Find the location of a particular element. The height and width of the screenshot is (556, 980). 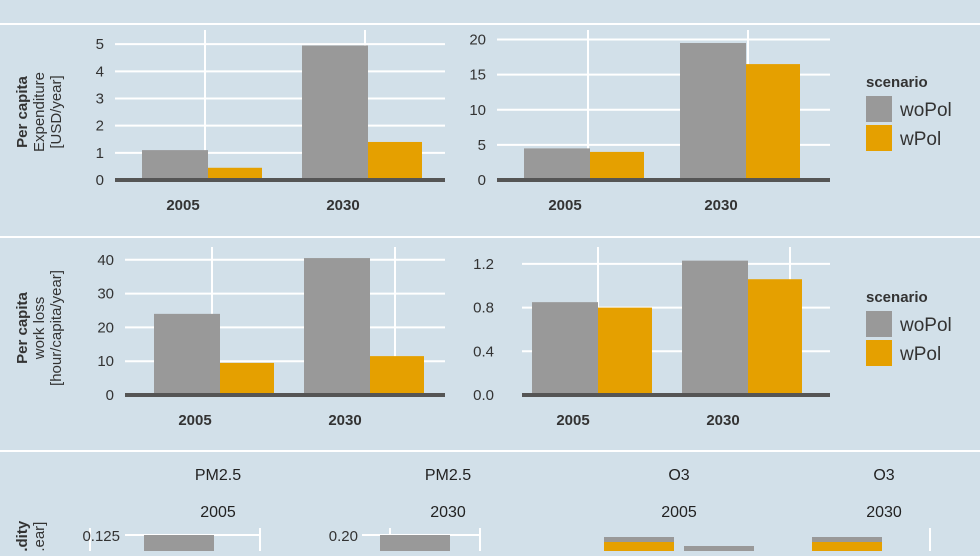

ytick-label: 30 is located at coordinates (105, 294).